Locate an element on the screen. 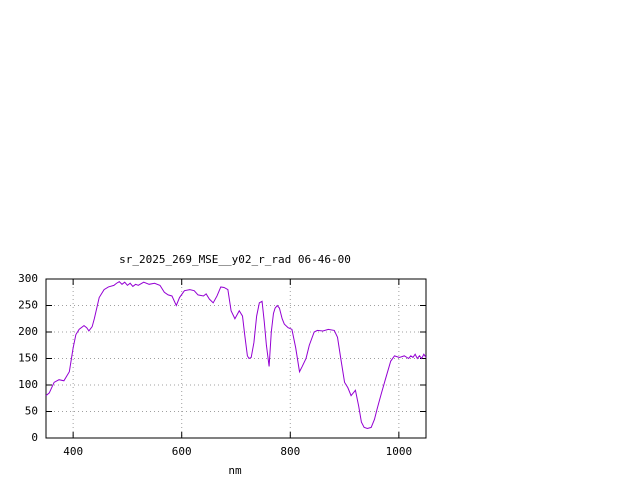  x-tick-label: 800 is located at coordinates (290, 451).